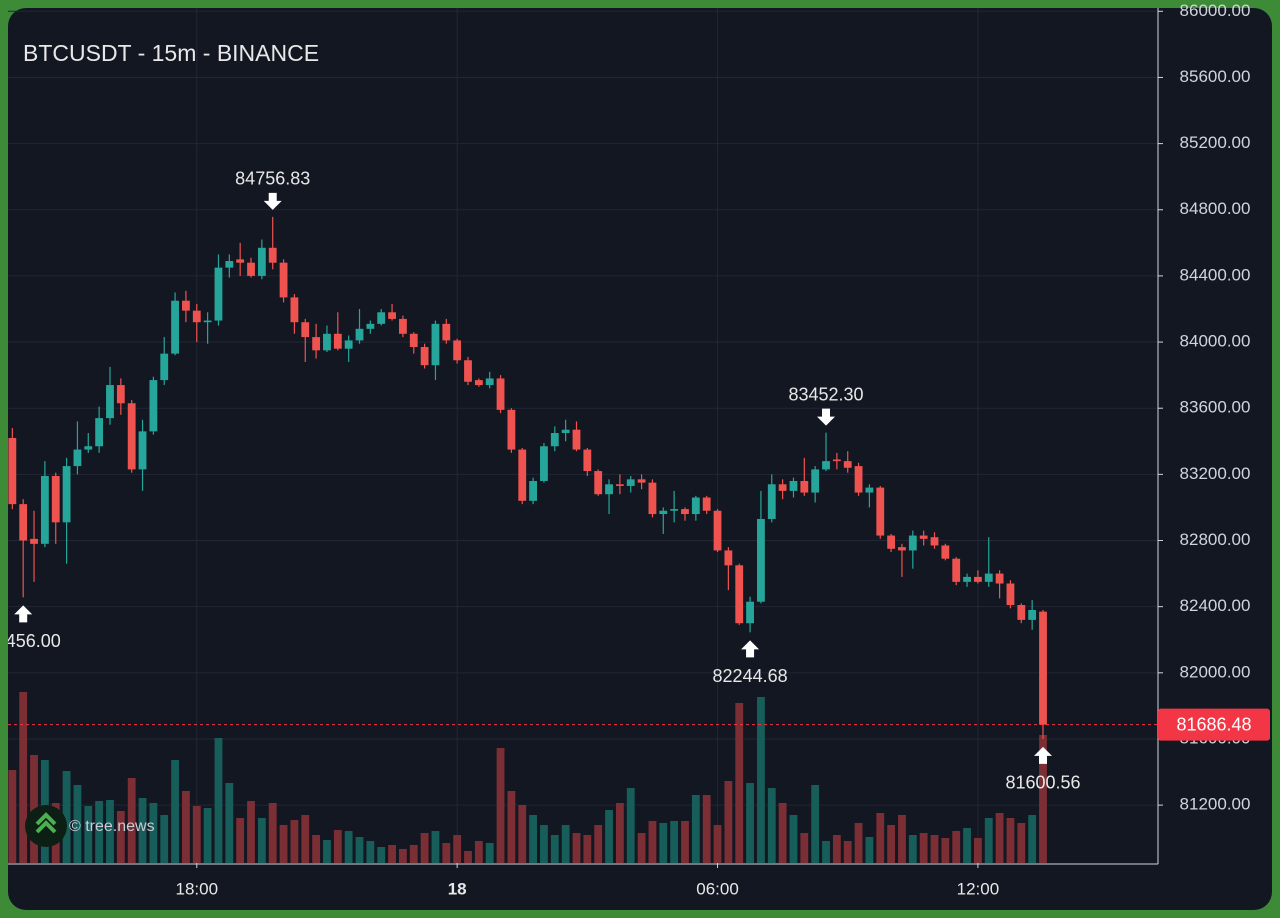 The width and height of the screenshot is (1280, 918). Describe the element at coordinates (1215, 76) in the screenshot. I see `y-tick-label: 85600.00` at that location.